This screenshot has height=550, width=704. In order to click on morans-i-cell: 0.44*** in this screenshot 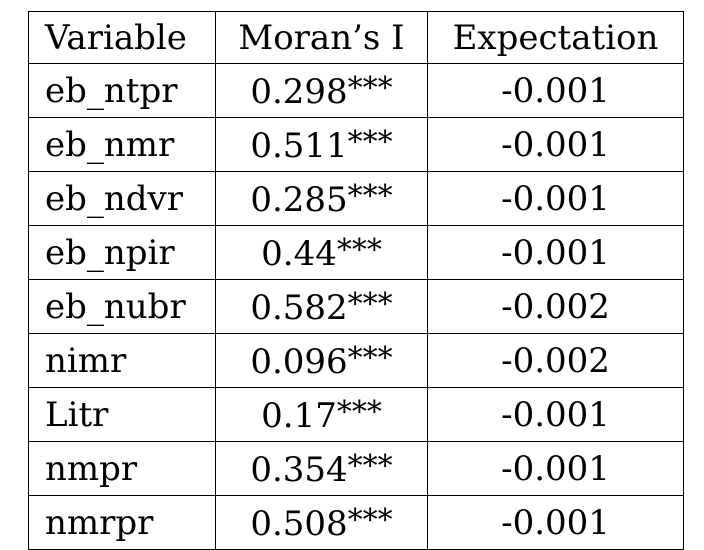, I will do `click(321, 252)`.